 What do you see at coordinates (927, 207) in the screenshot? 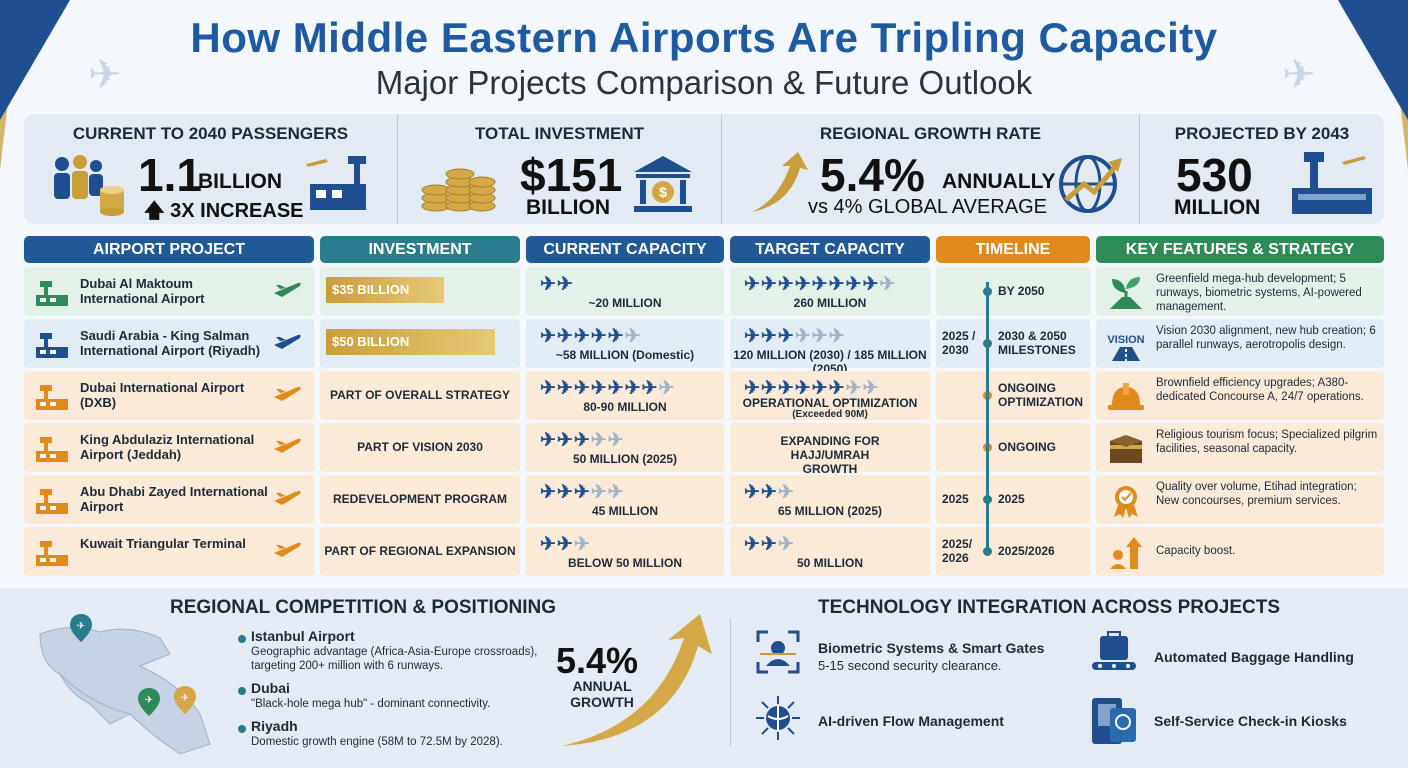
I see `stat-sub: vs 4% GLOBAL AVERAGE` at bounding box center [927, 207].